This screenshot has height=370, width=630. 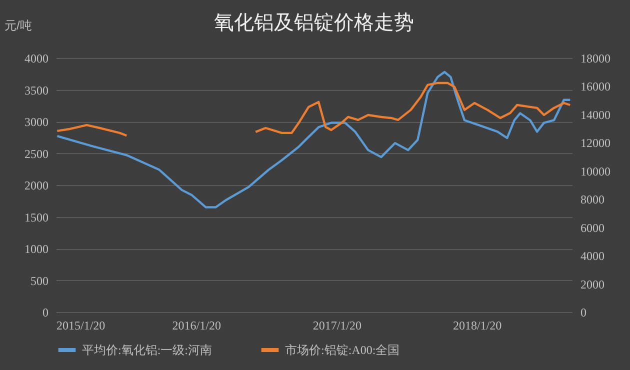 I want to click on y2-tick-label: 6000, so click(x=592, y=227).